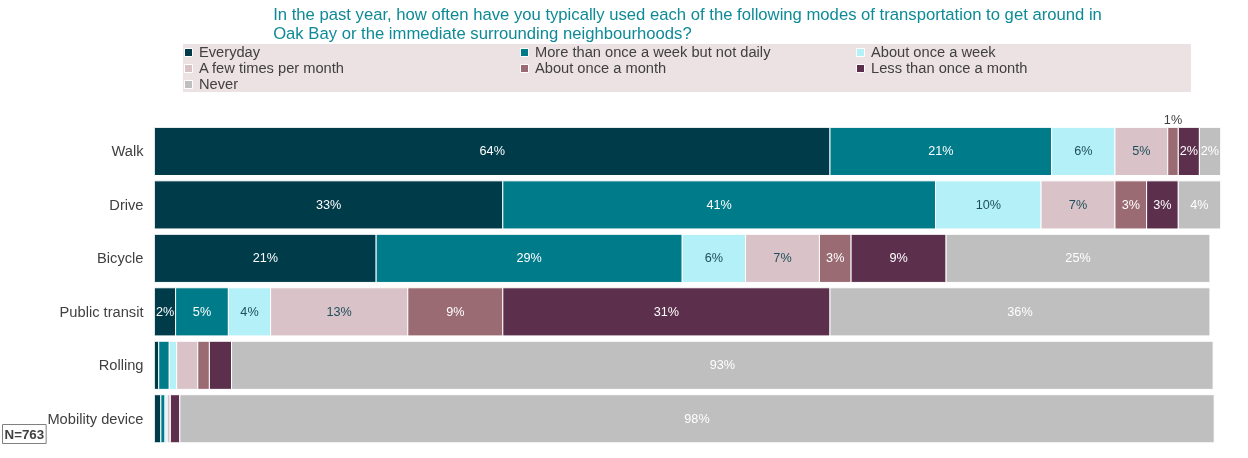 The width and height of the screenshot is (1248, 458). Describe the element at coordinates (219, 84) in the screenshot. I see `legend-label: Never` at that location.